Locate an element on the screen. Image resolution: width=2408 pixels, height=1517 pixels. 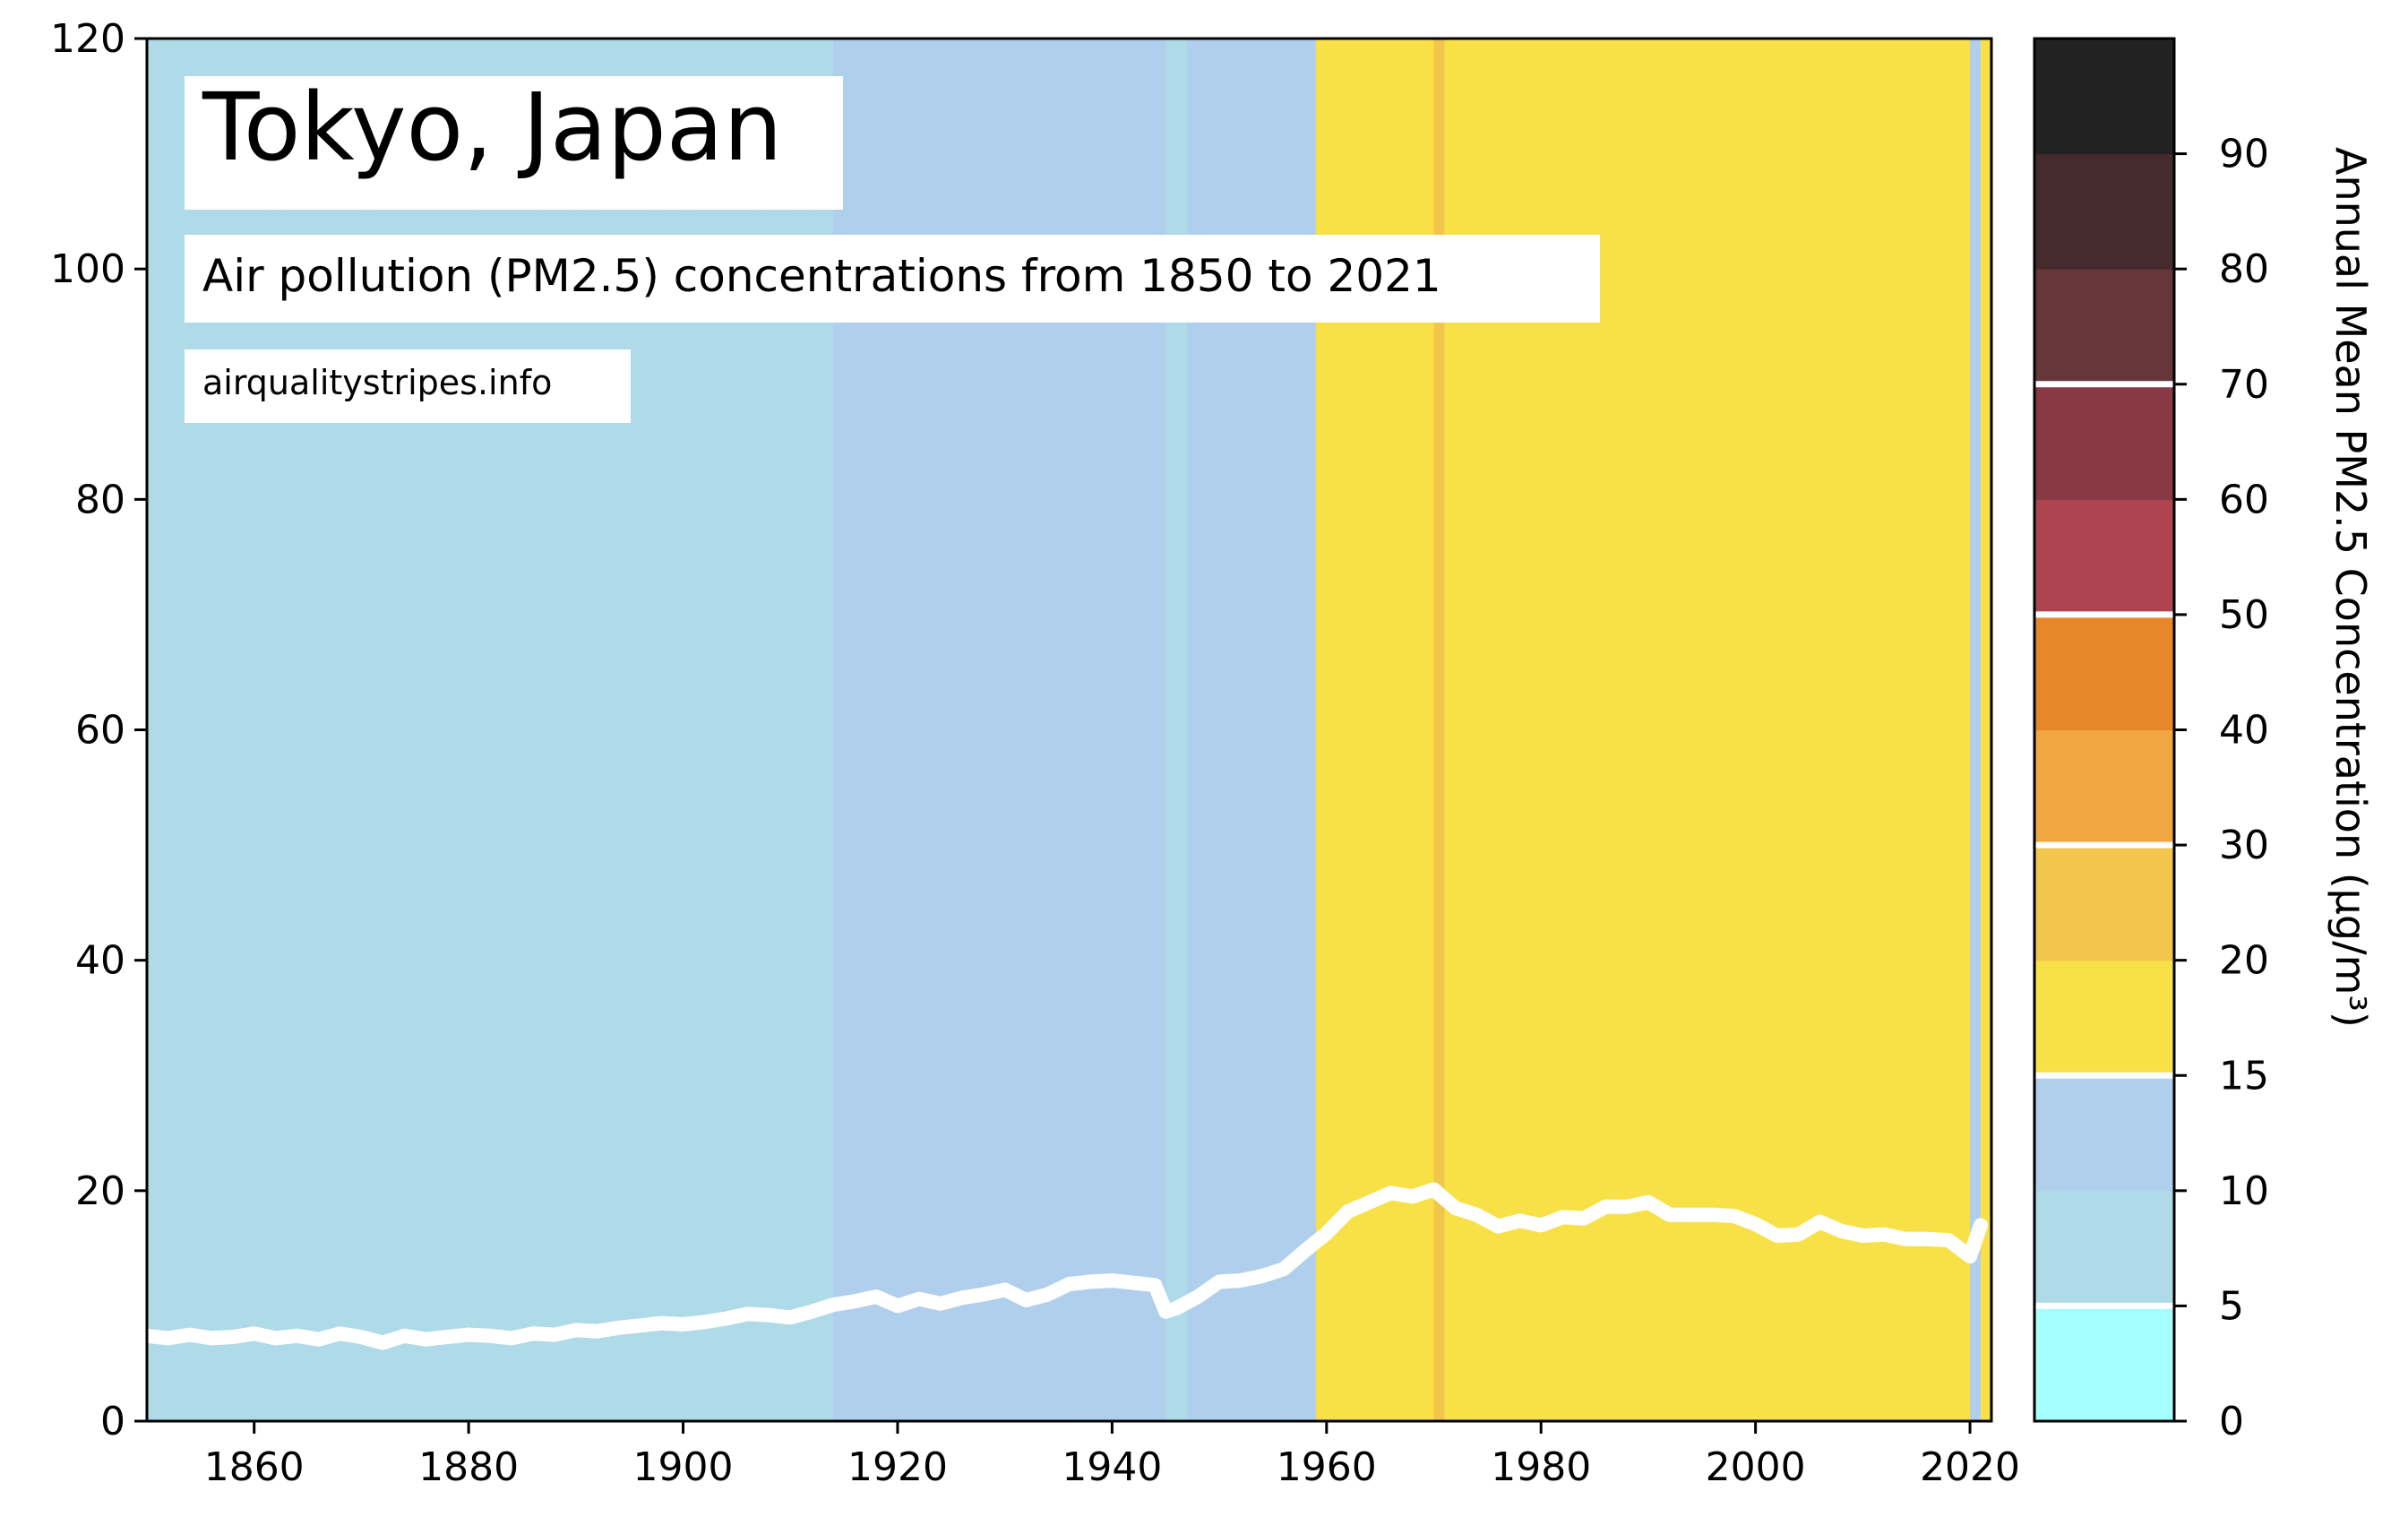
stripe-2000 is located at coordinates (1761, 730).